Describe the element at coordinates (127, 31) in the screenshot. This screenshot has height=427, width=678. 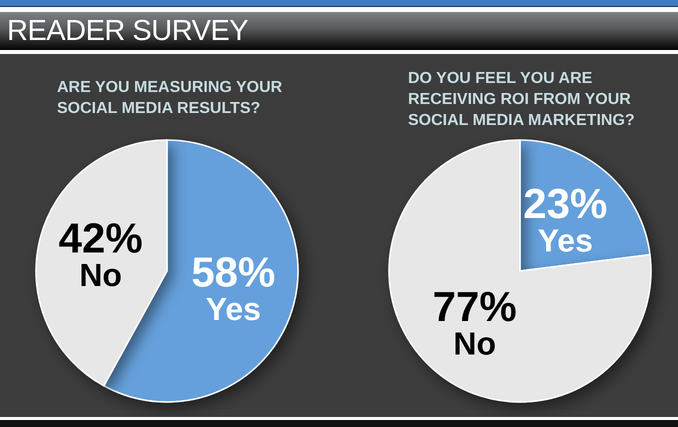
I see `text: READER SURVEY` at that location.